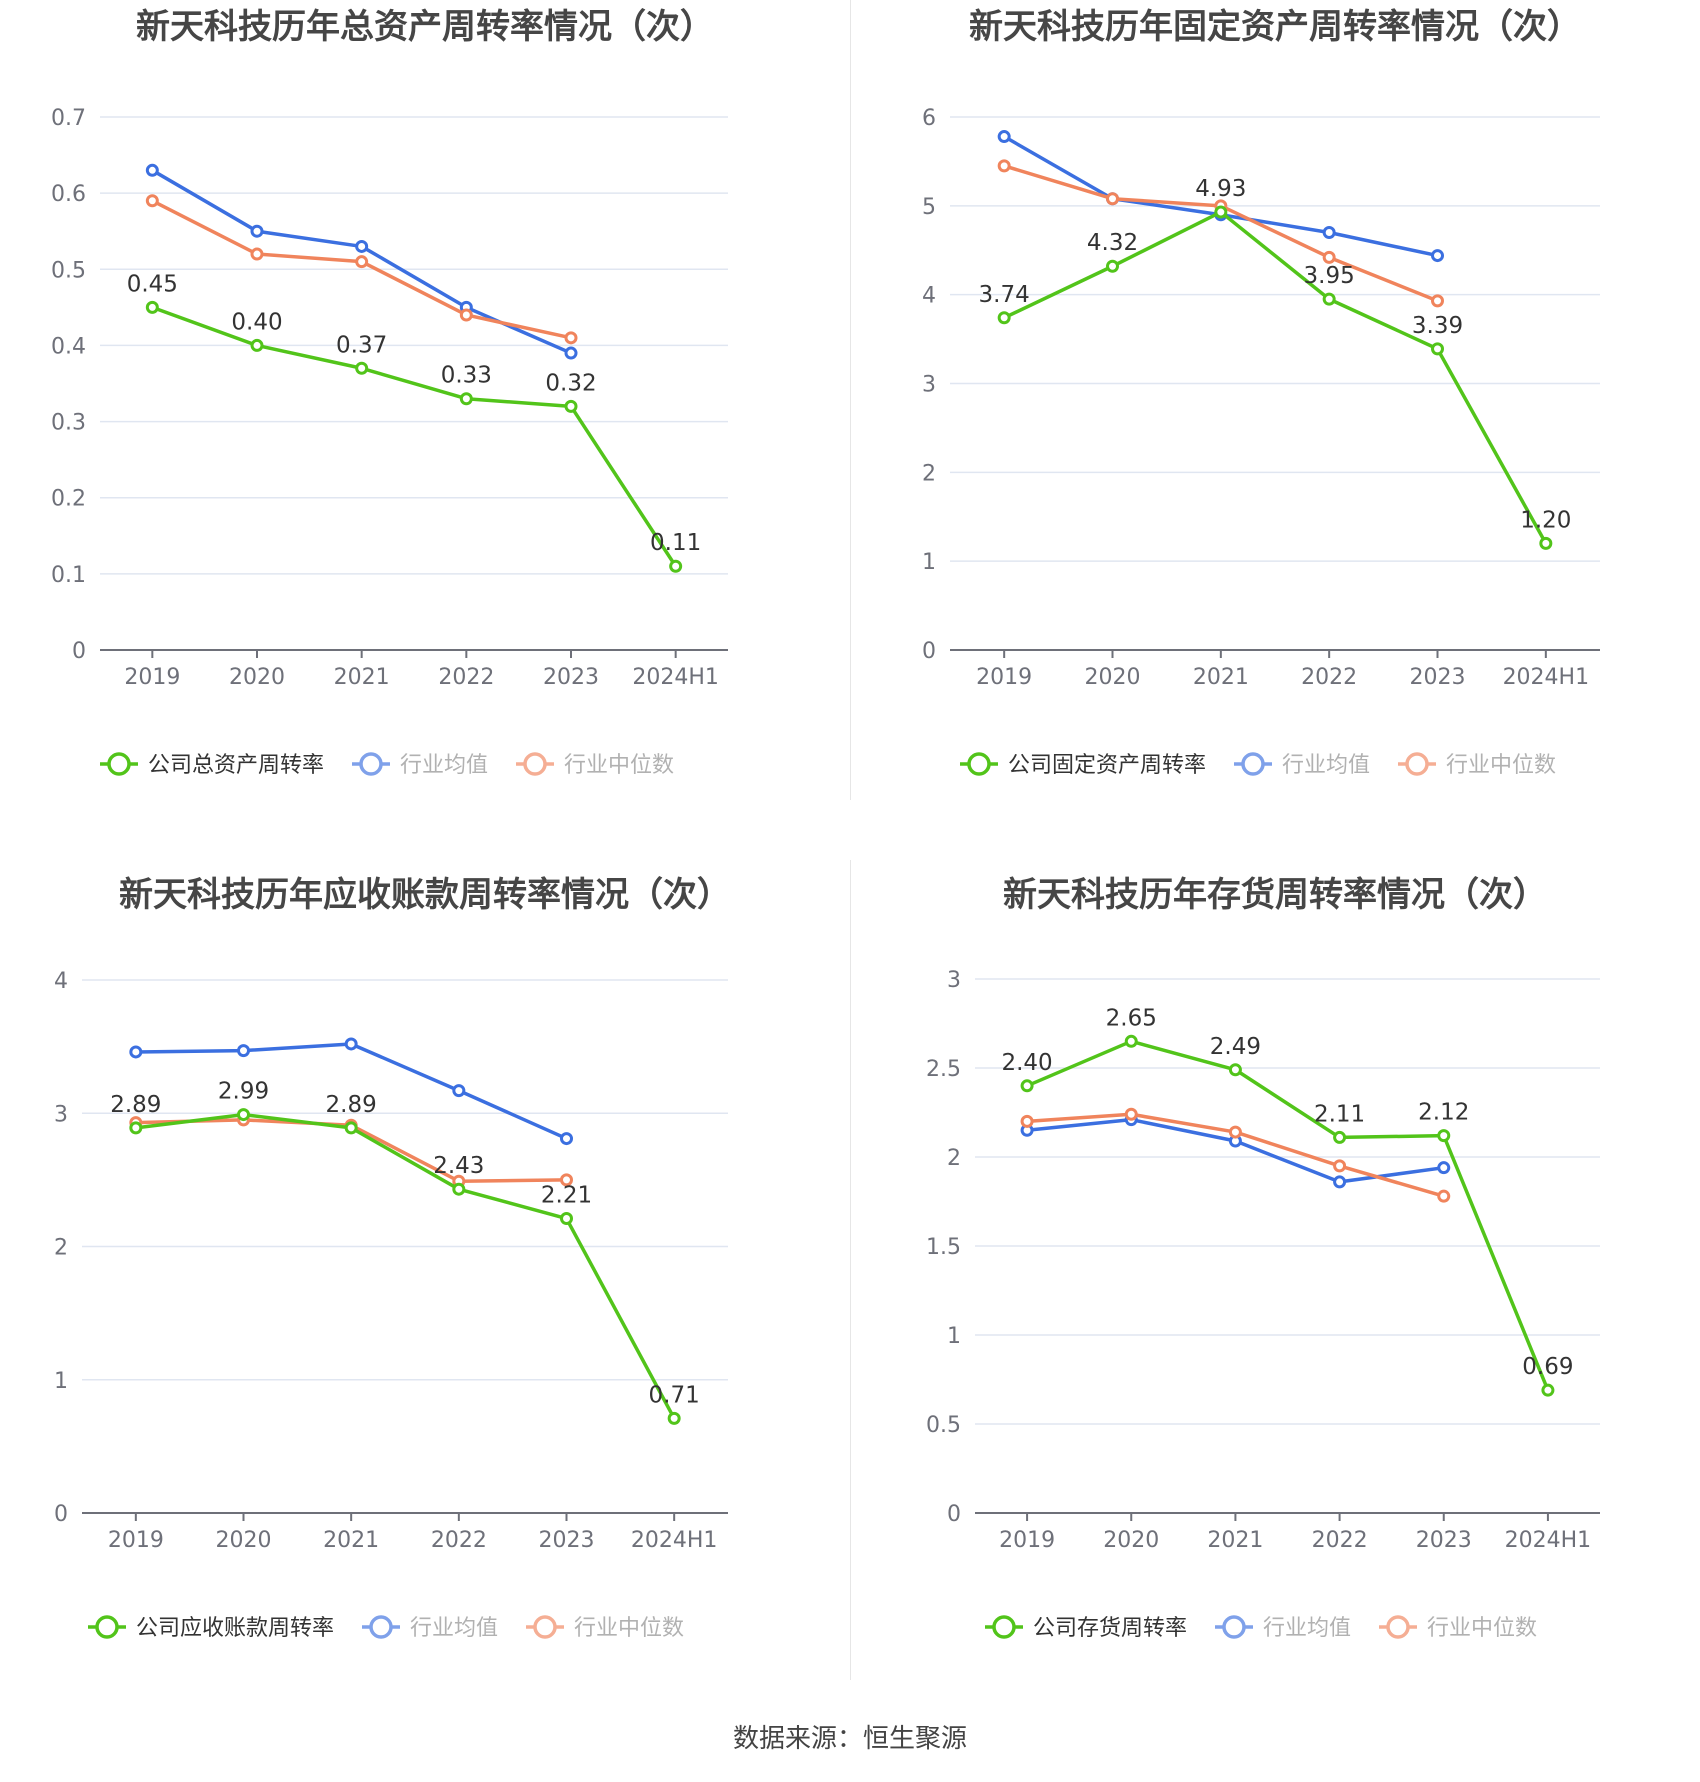  What do you see at coordinates (211, 1628) in the screenshot?
I see `legend-item-company: 公司应收账款周转率` at bounding box center [211, 1628].